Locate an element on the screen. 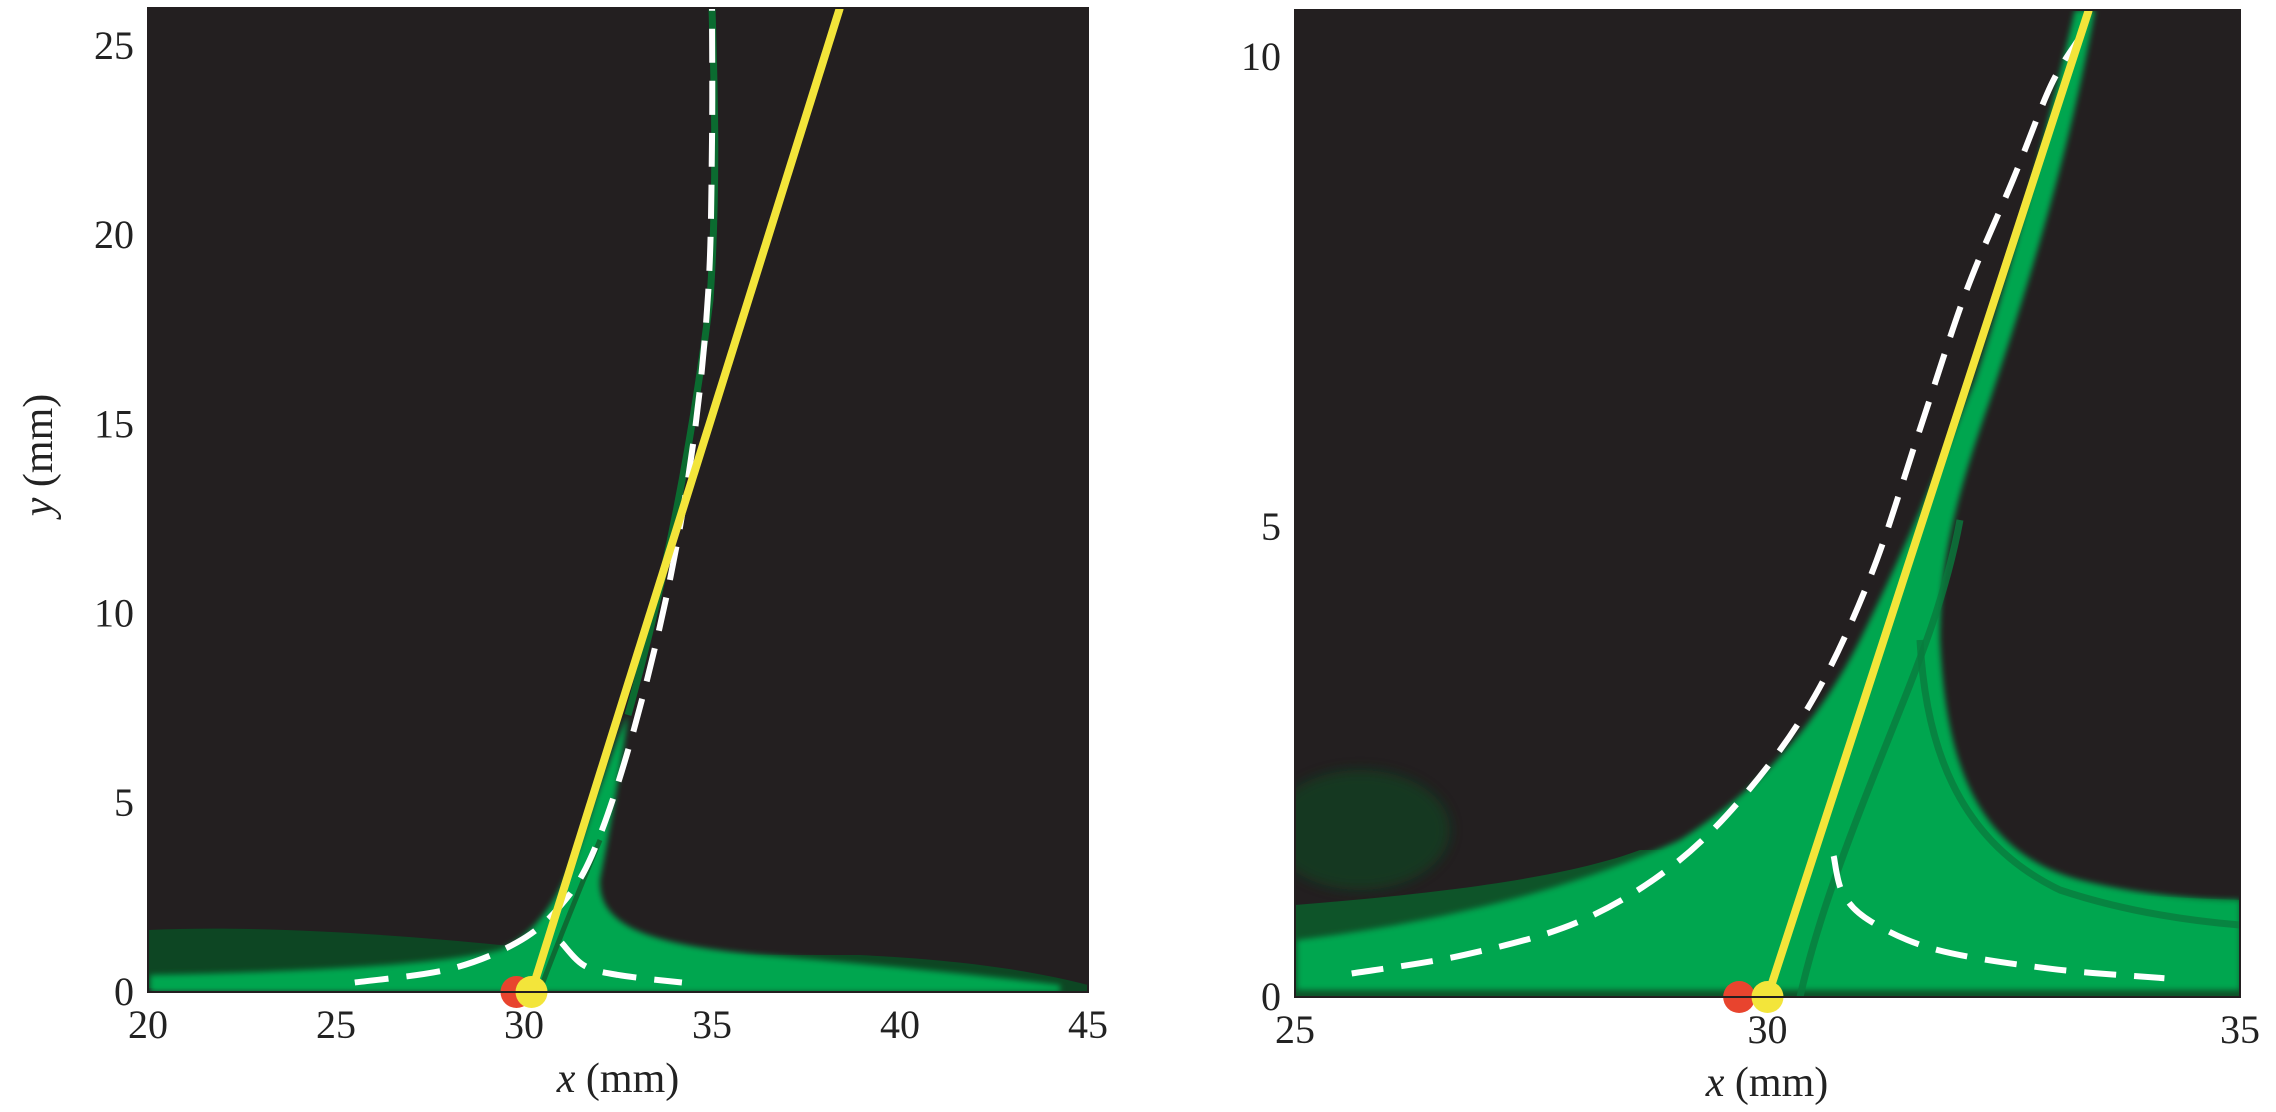  right-x-axis-label: x (mm) is located at coordinates (1766, 1083).